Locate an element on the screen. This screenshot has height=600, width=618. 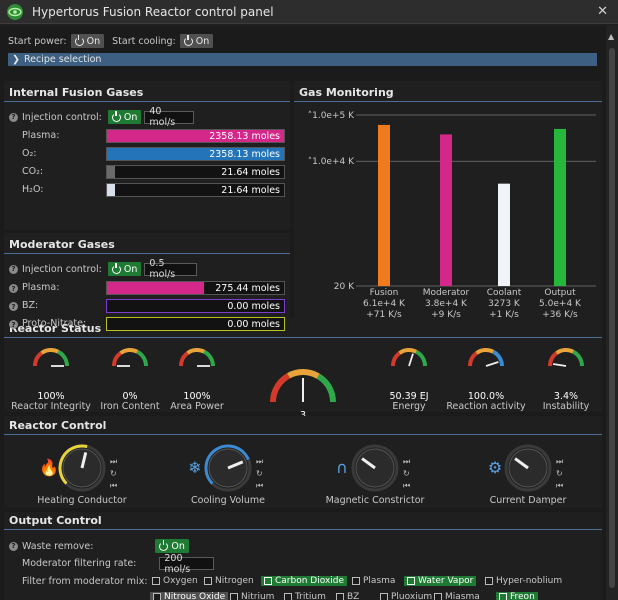
gear-icon: ⚙ is located at coordinates (495, 467).